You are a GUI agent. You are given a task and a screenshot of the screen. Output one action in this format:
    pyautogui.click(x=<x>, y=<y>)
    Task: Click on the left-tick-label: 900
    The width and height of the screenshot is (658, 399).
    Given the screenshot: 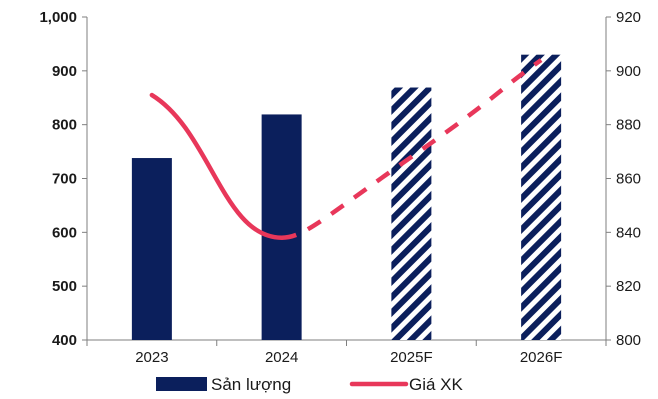 What is the action you would take?
    pyautogui.click(x=64, y=71)
    